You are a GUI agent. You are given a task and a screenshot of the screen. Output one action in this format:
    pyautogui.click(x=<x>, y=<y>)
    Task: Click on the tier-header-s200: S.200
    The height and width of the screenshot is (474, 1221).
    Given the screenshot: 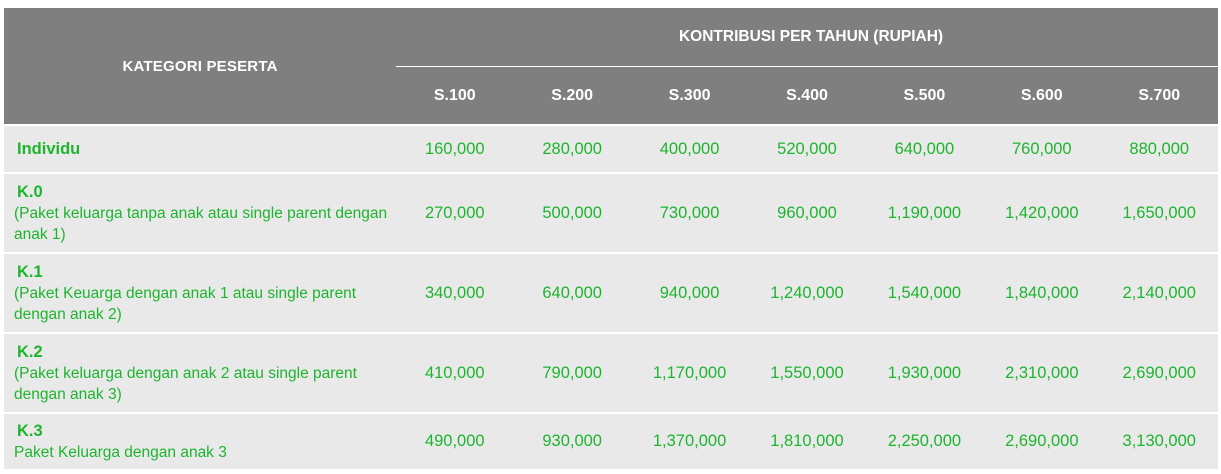 What is the action you would take?
    pyautogui.click(x=572, y=95)
    